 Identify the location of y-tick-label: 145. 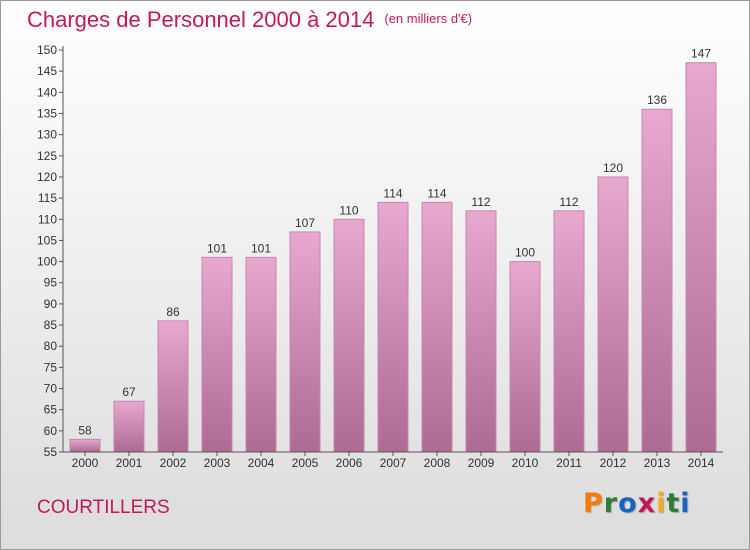
(47, 71).